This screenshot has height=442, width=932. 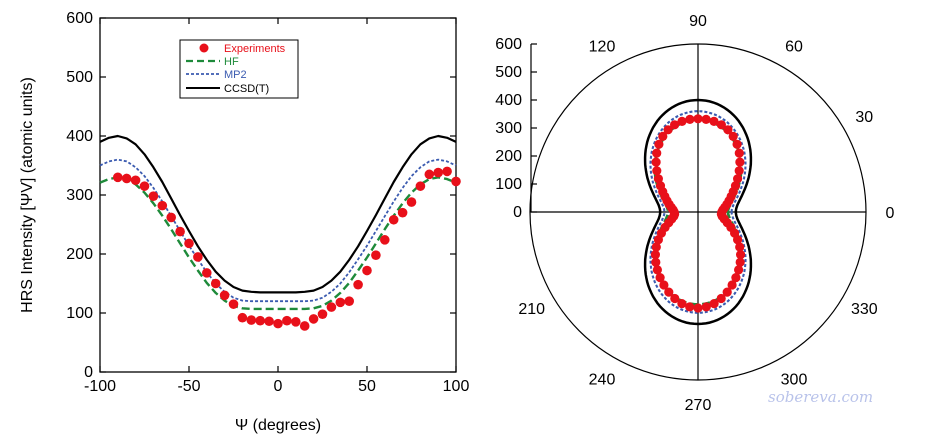 I want to click on y-tick-label: 200, so click(x=79, y=254).